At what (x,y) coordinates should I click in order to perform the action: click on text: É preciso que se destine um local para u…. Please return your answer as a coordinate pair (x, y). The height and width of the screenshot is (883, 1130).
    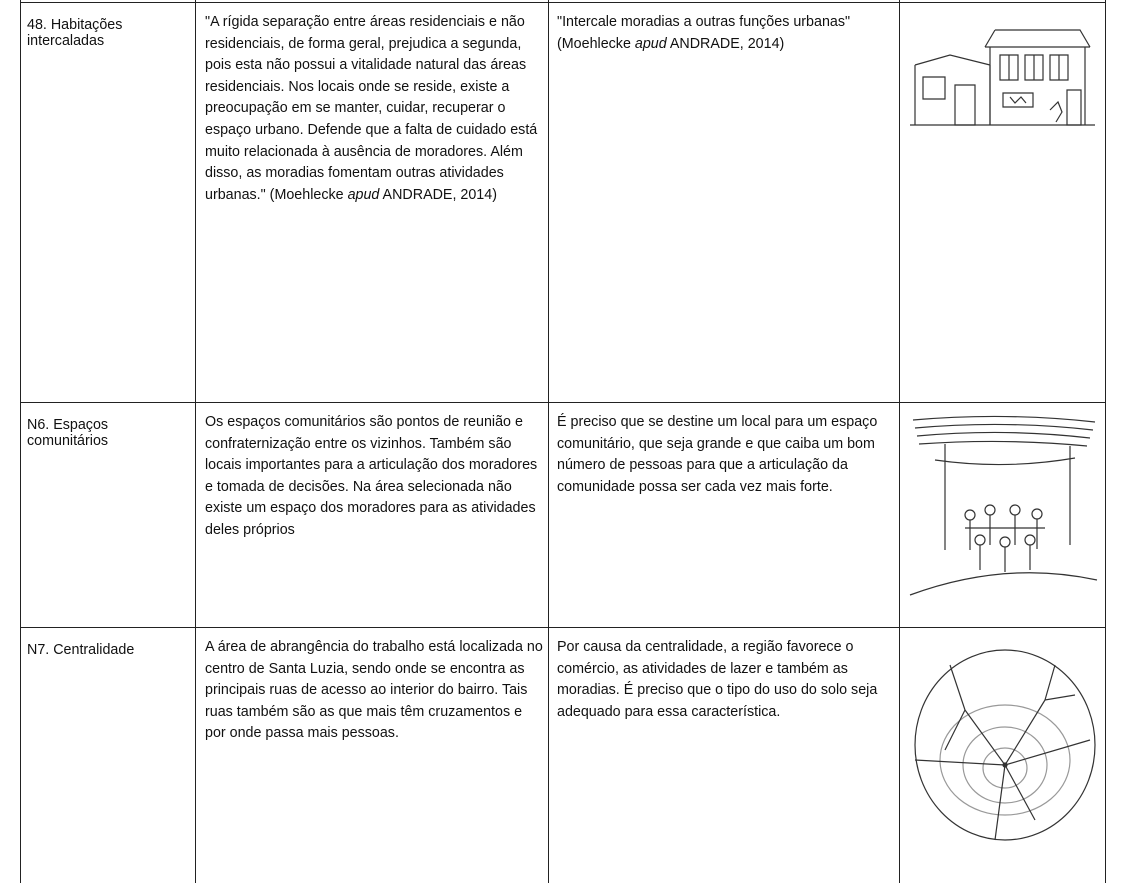
    Looking at the image, I should click on (717, 454).